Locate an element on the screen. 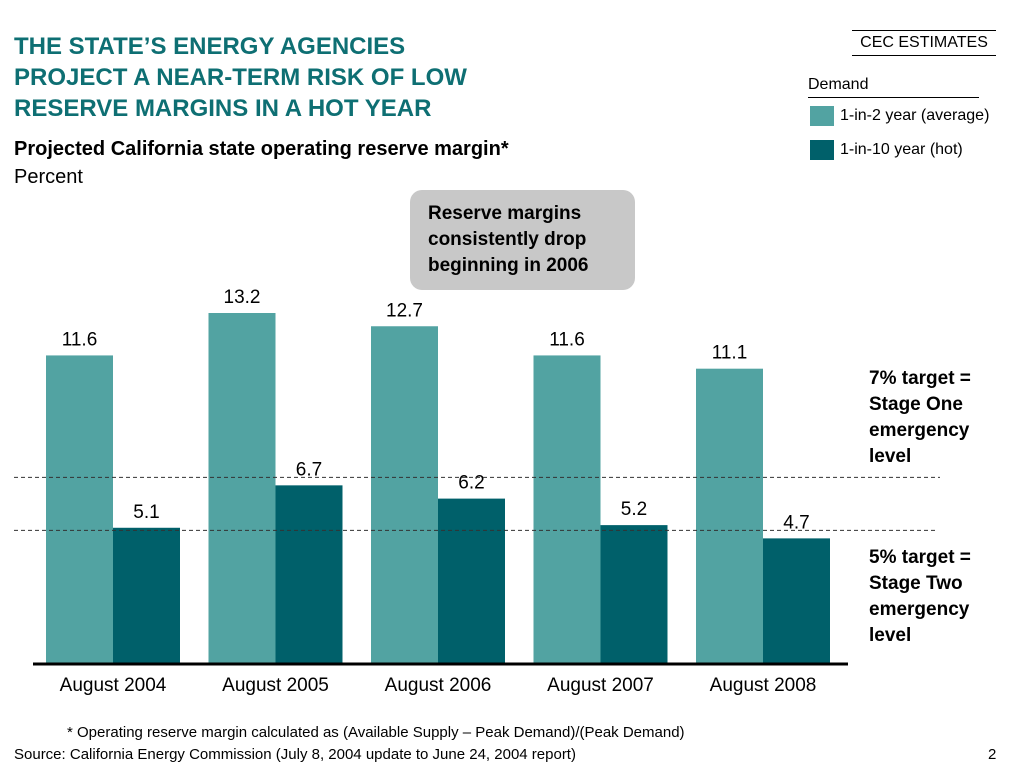  callout-line: consistently drop is located at coordinates (507, 239).